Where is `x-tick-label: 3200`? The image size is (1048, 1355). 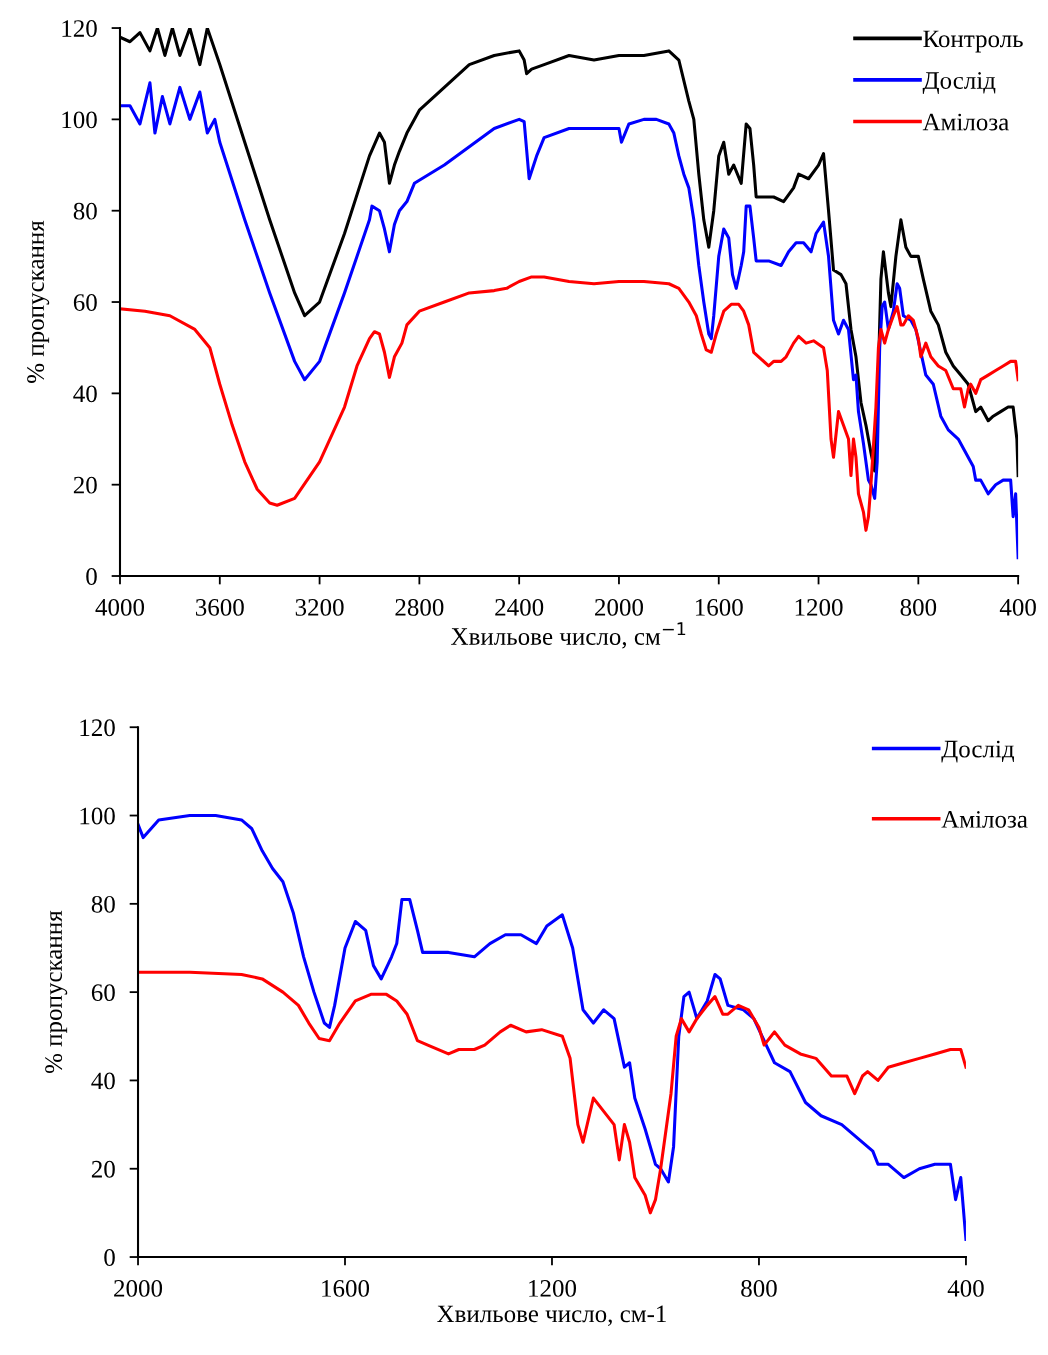
x-tick-label: 3200 is located at coordinates (319, 607).